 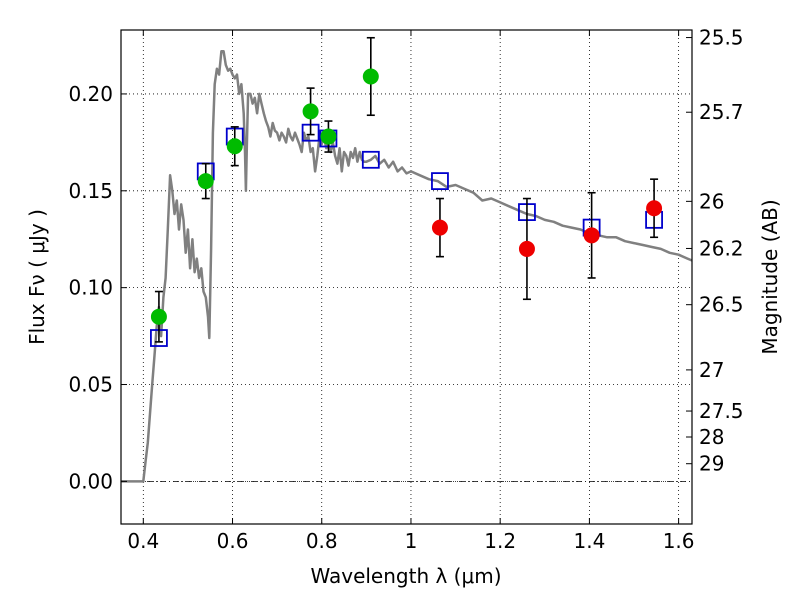 What do you see at coordinates (90, 385) in the screenshot?
I see `y-tick-label: 0.05` at bounding box center [90, 385].